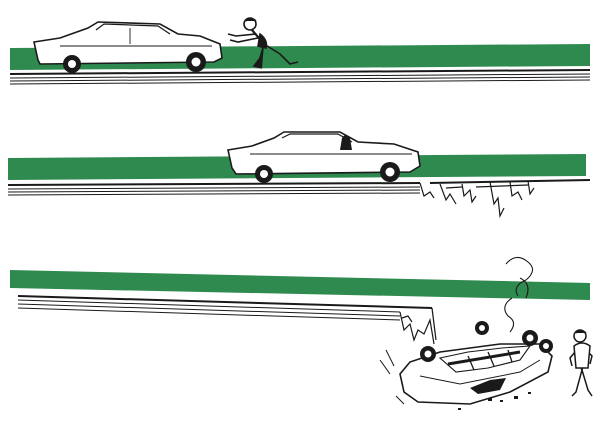 The width and height of the screenshot is (600, 423). I want to click on panel-1-car, so click(128, 47).